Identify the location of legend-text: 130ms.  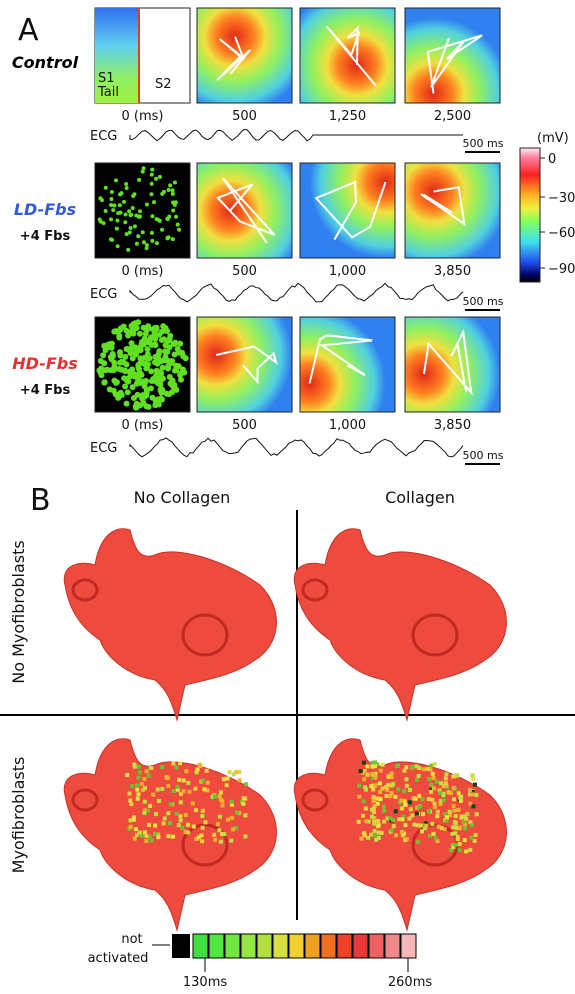
(205, 982).